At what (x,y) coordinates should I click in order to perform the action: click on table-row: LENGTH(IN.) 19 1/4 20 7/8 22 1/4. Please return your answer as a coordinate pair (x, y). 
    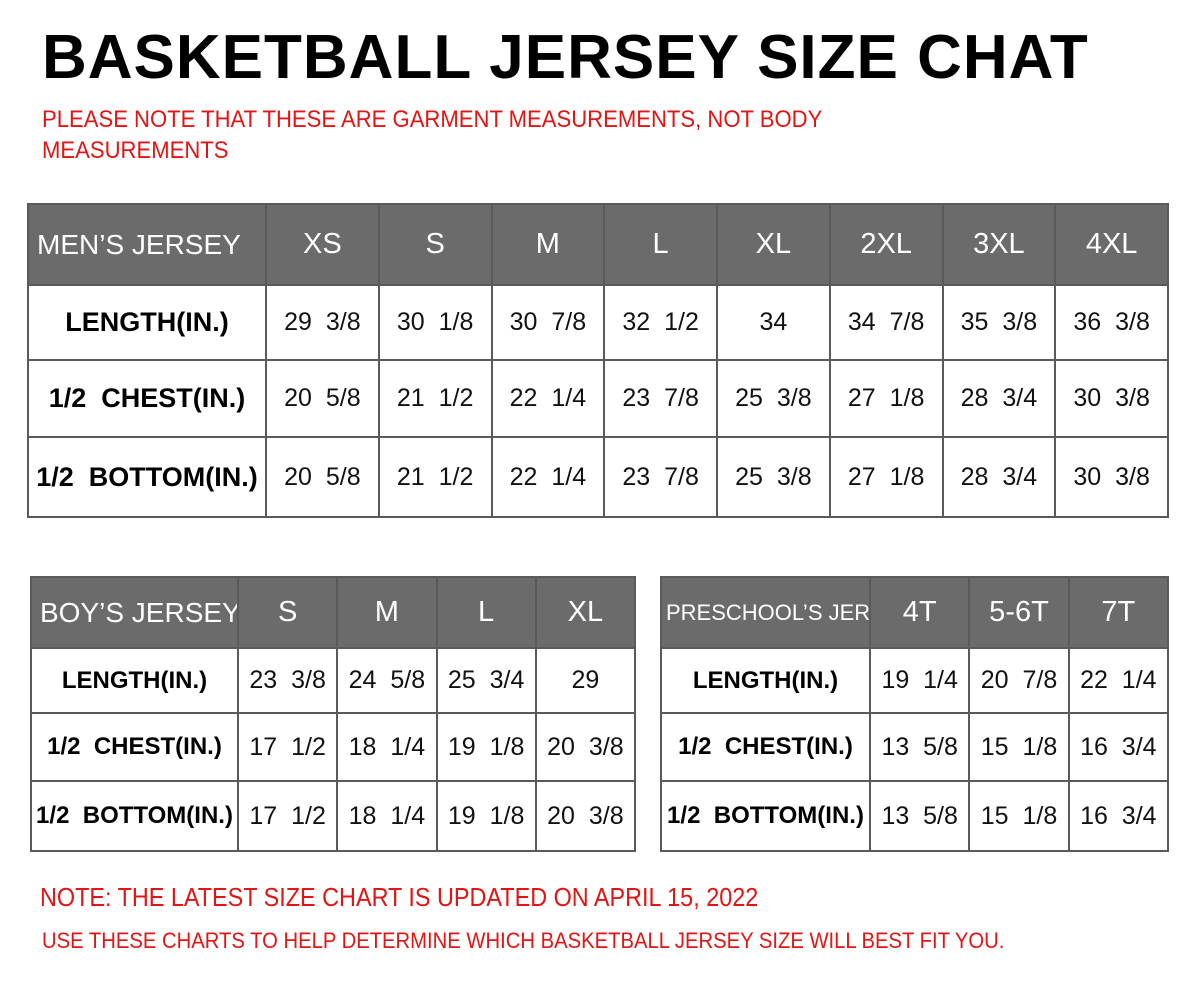
    Looking at the image, I should click on (914, 680).